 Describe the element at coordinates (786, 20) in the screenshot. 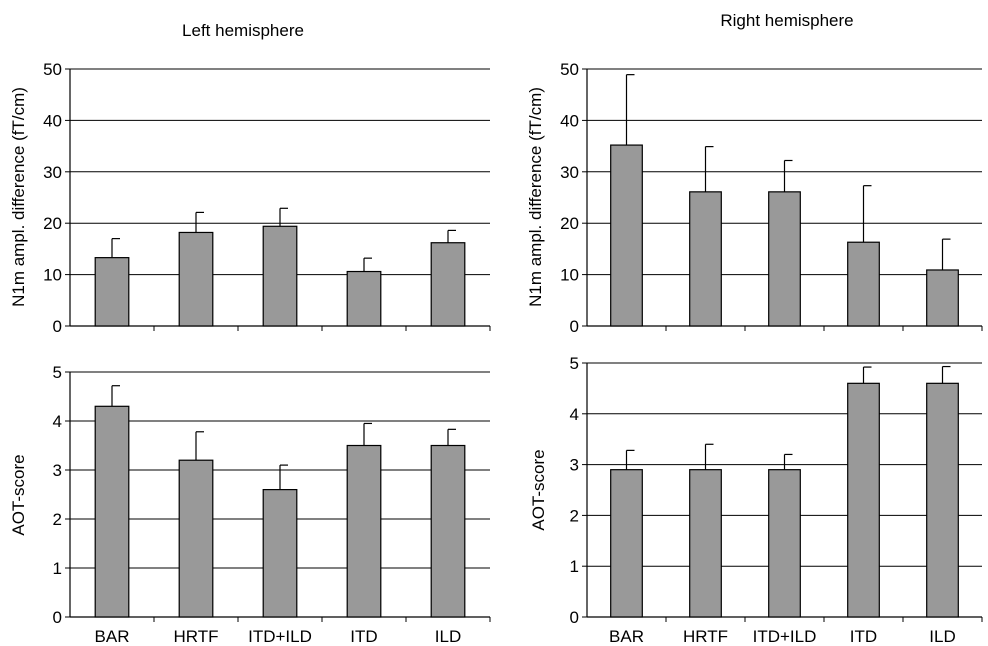

I see `panel-title: Right hemisphere` at that location.